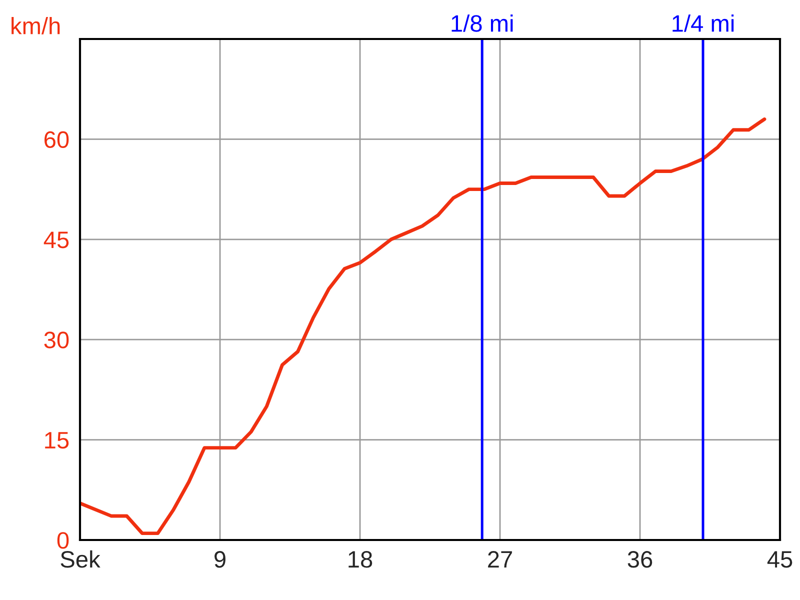  Describe the element at coordinates (482, 23) in the screenshot. I see `ref-line-label: 1/8 mi` at that location.